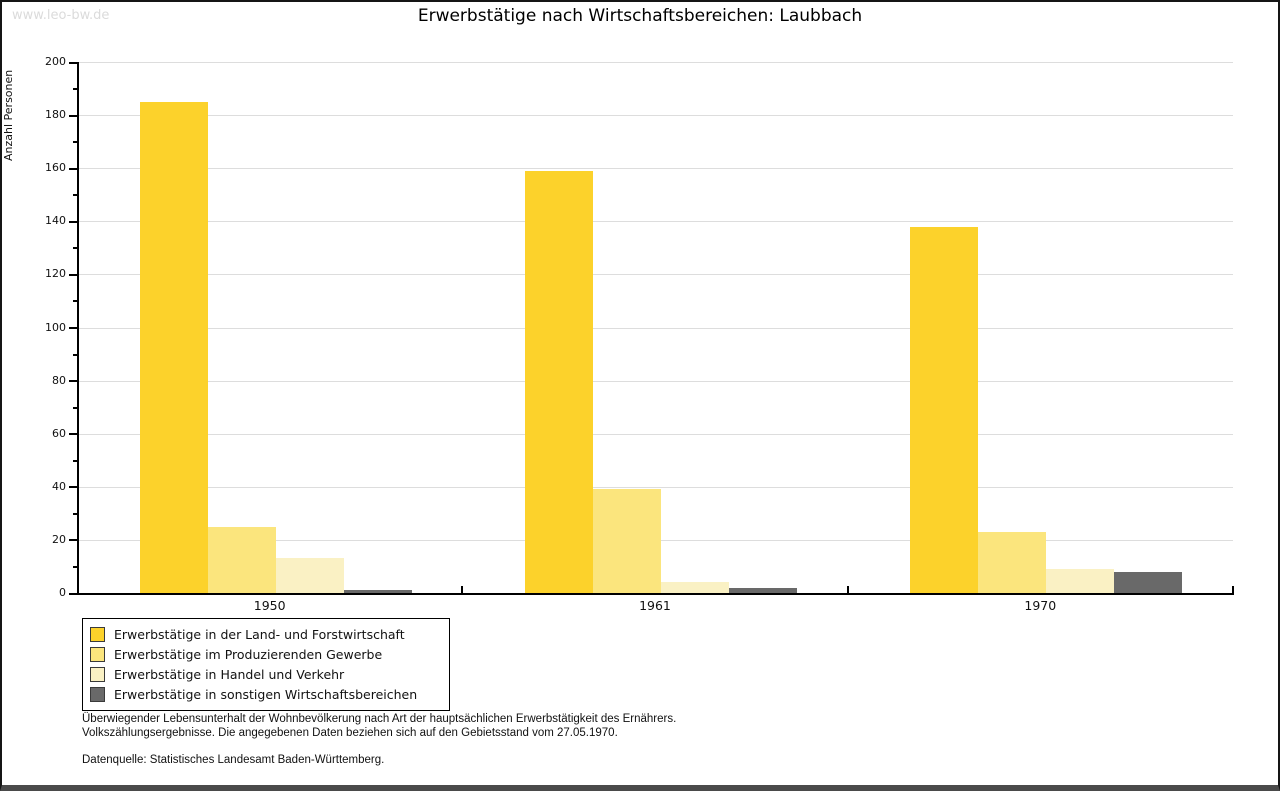 The width and height of the screenshot is (1280, 791). I want to click on y-tick-label-0: 0, so click(62, 592).